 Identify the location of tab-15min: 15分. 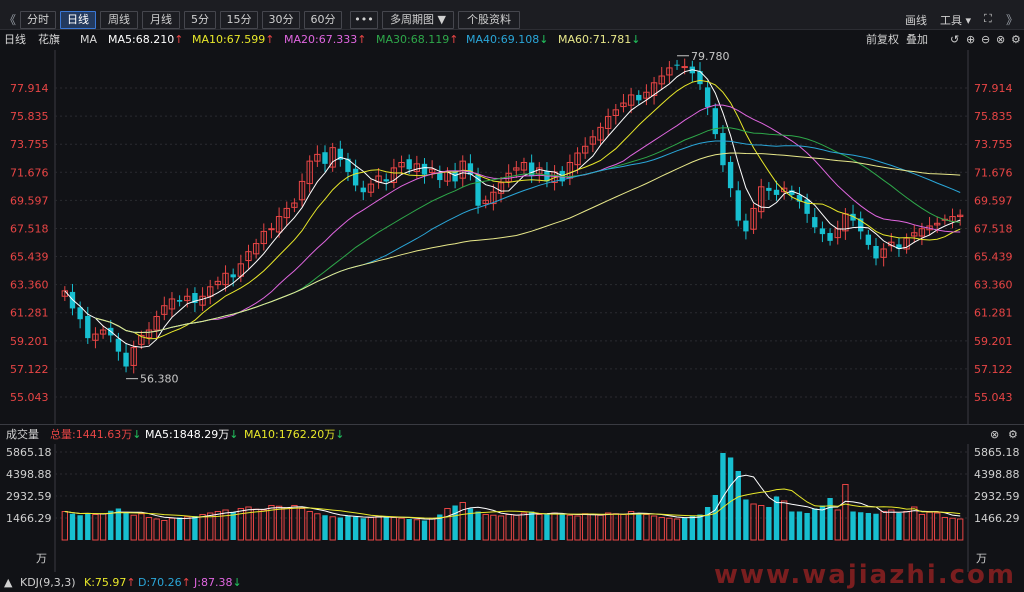
(239, 20).